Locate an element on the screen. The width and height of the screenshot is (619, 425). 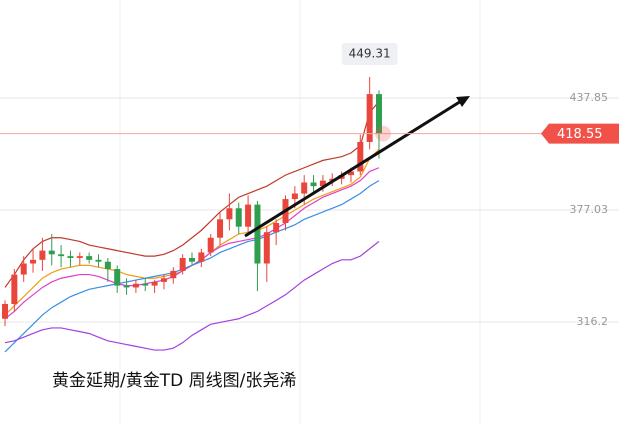
high-label: 449.31 is located at coordinates (370, 53).